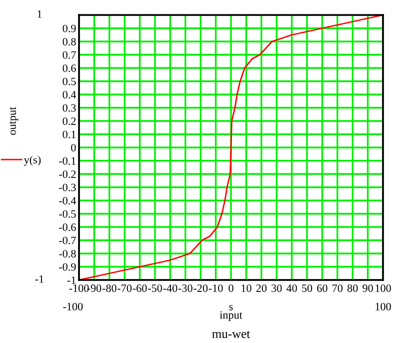 The width and height of the screenshot is (409, 343). I want to click on text: -100, so click(73, 306).